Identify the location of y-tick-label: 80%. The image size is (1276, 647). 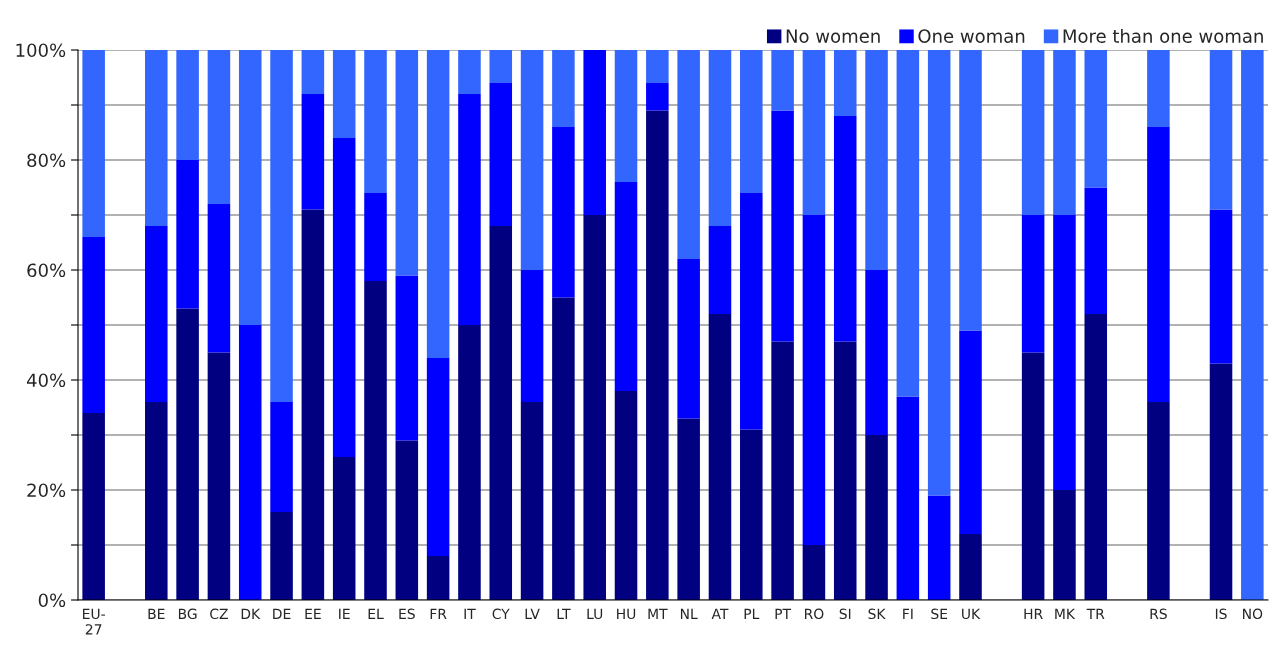
(46, 160).